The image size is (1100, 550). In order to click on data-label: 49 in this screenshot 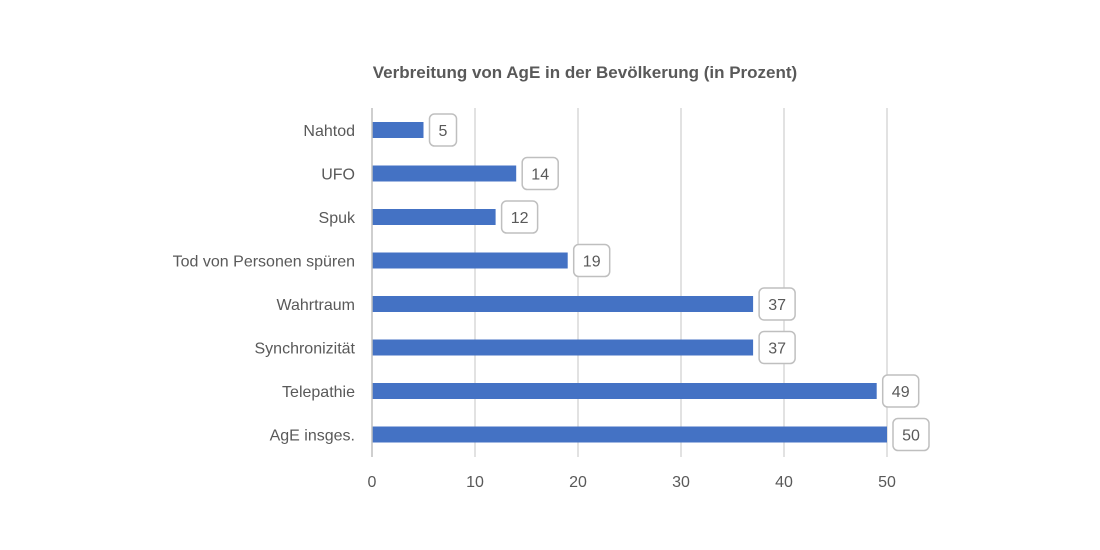, I will do `click(900, 391)`.